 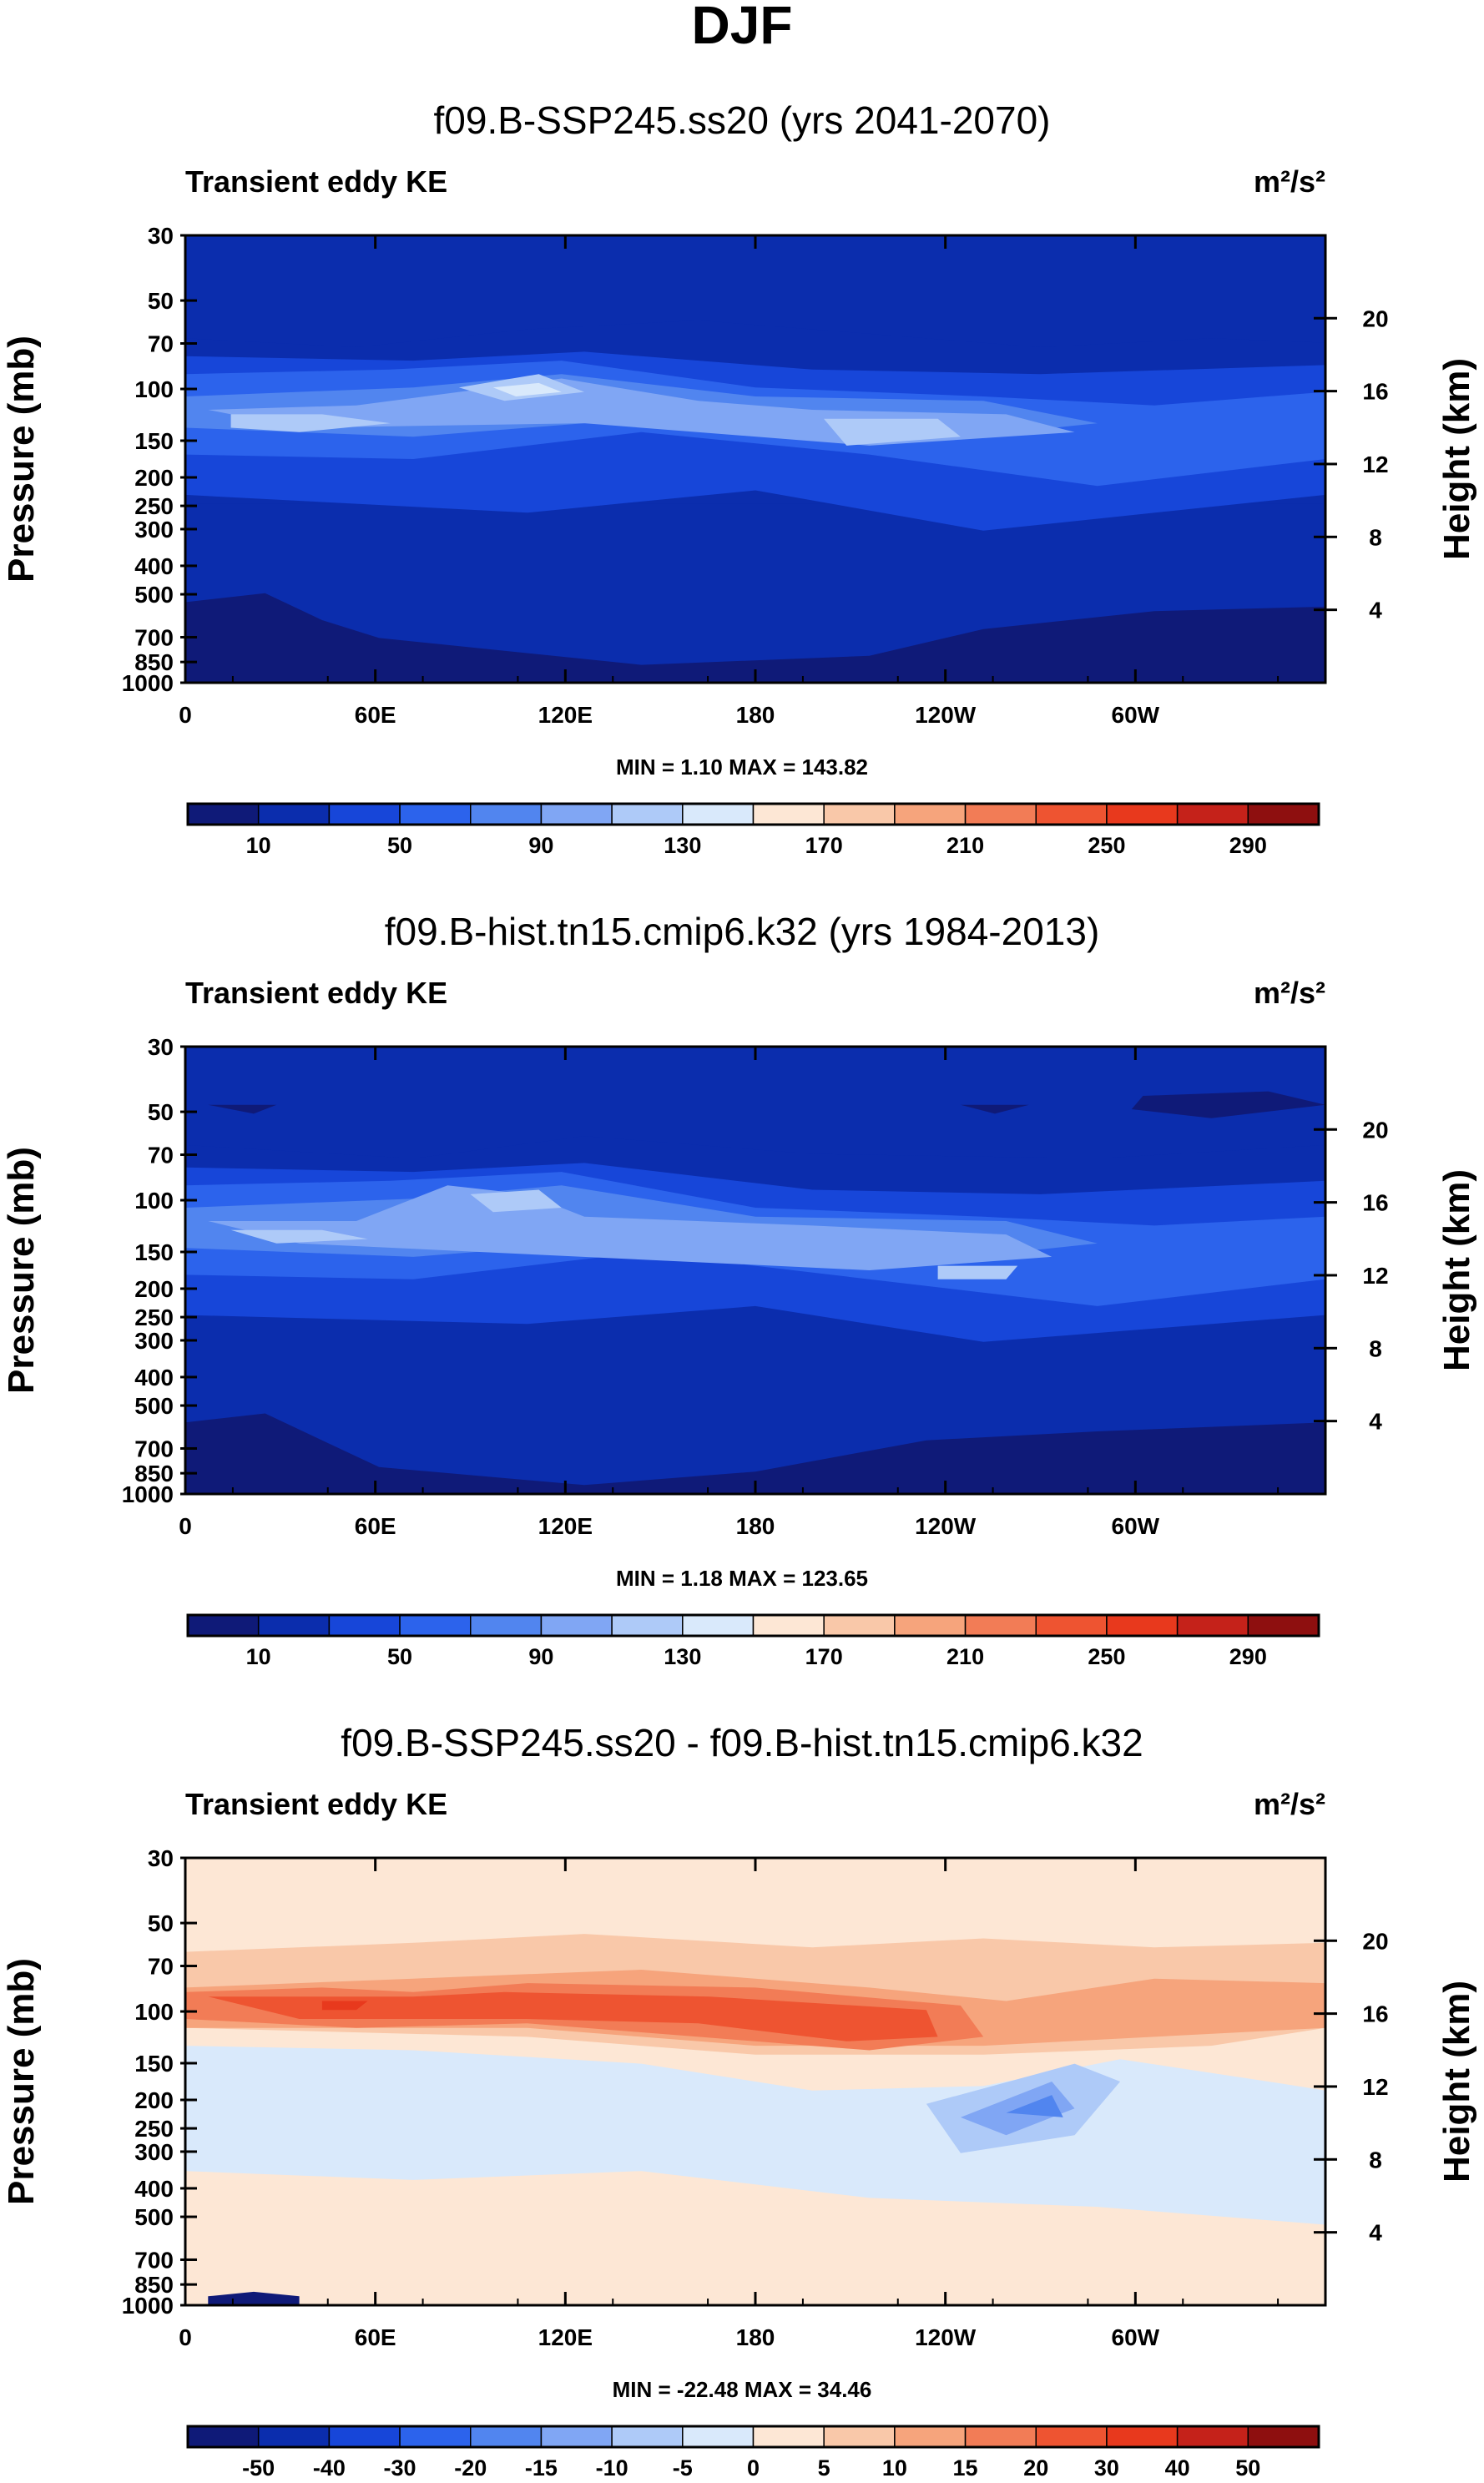 What do you see at coordinates (154, 506) in the screenshot?
I see `pressure-tick-label: 250` at bounding box center [154, 506].